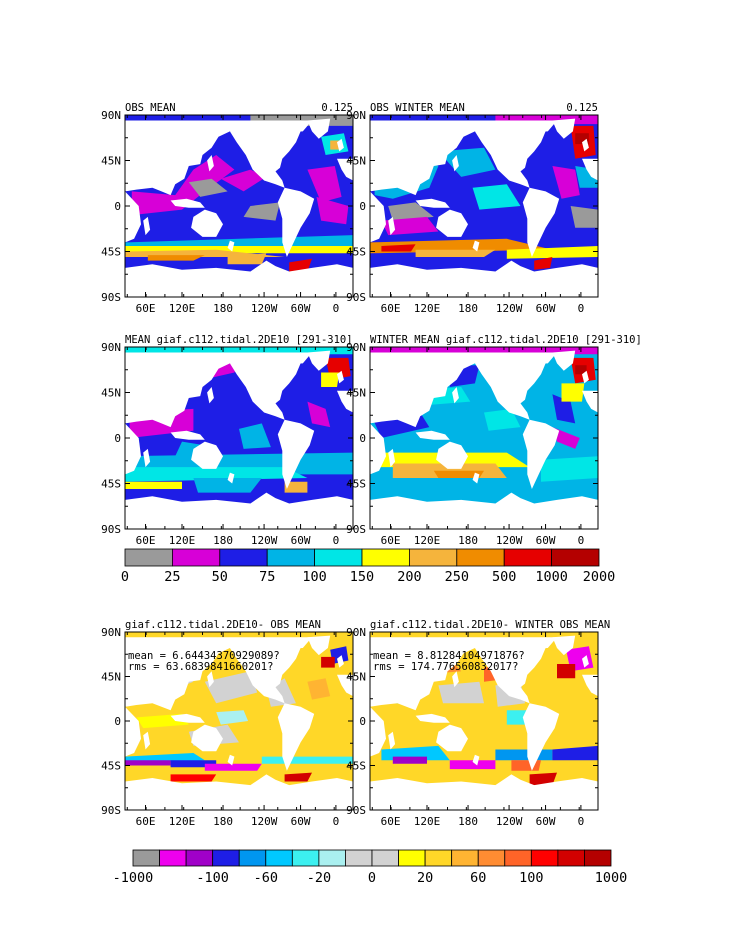 This screenshot has height=945, width=733. I want to click on rms-label: rms = 174.776560832017?, so click(445, 667).